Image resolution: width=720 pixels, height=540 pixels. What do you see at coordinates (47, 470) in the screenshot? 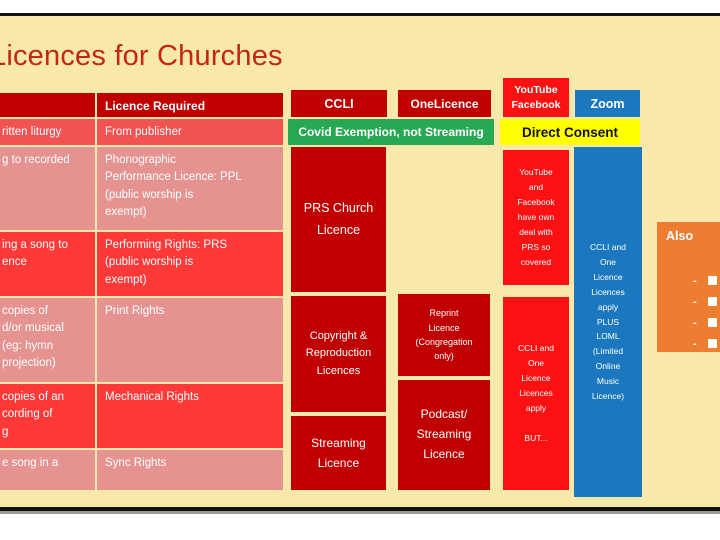
I see `table-row-activity: e song in a` at bounding box center [47, 470].